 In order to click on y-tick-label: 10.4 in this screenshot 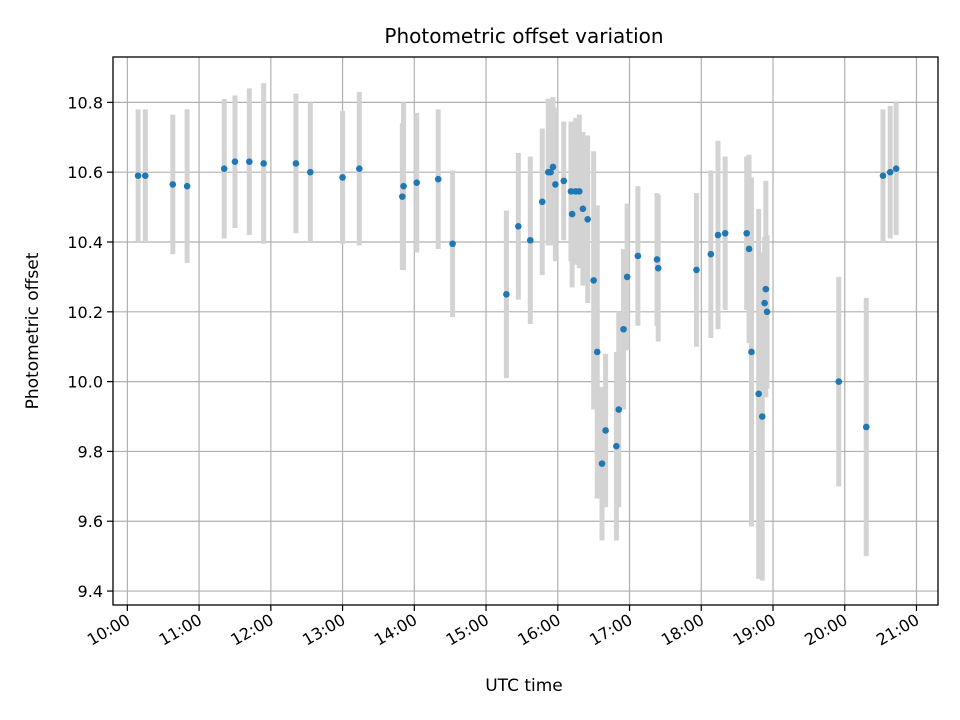, I will do `click(85, 242)`.